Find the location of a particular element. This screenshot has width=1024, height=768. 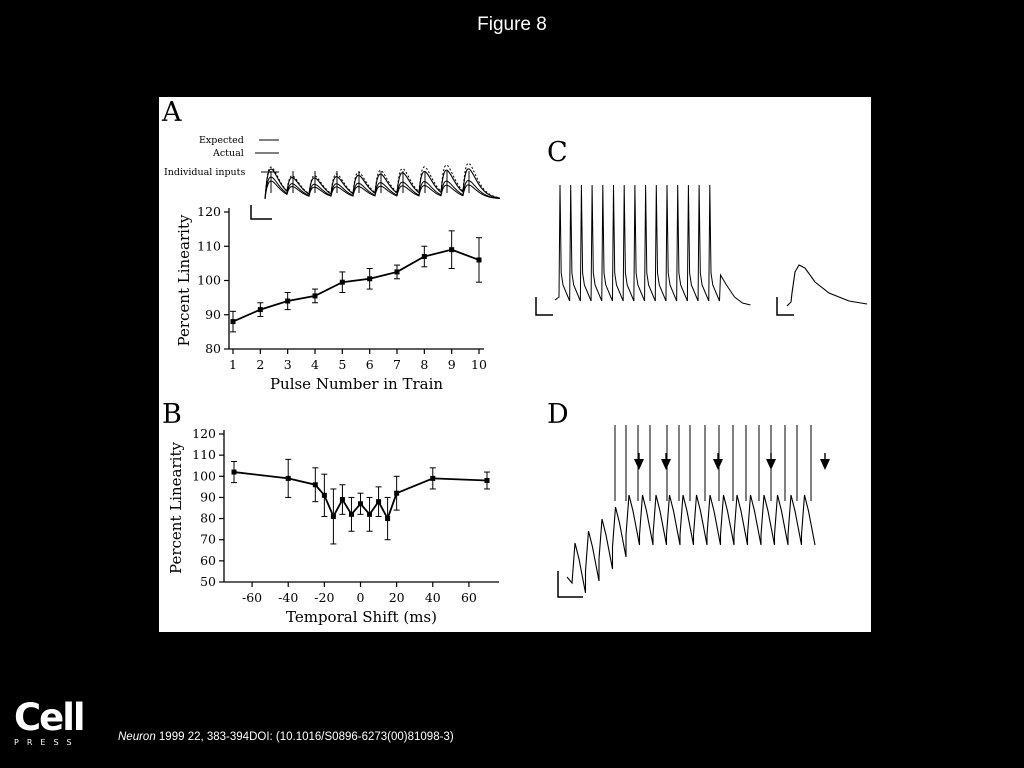

x-tick-label: -60 is located at coordinates (252, 597).